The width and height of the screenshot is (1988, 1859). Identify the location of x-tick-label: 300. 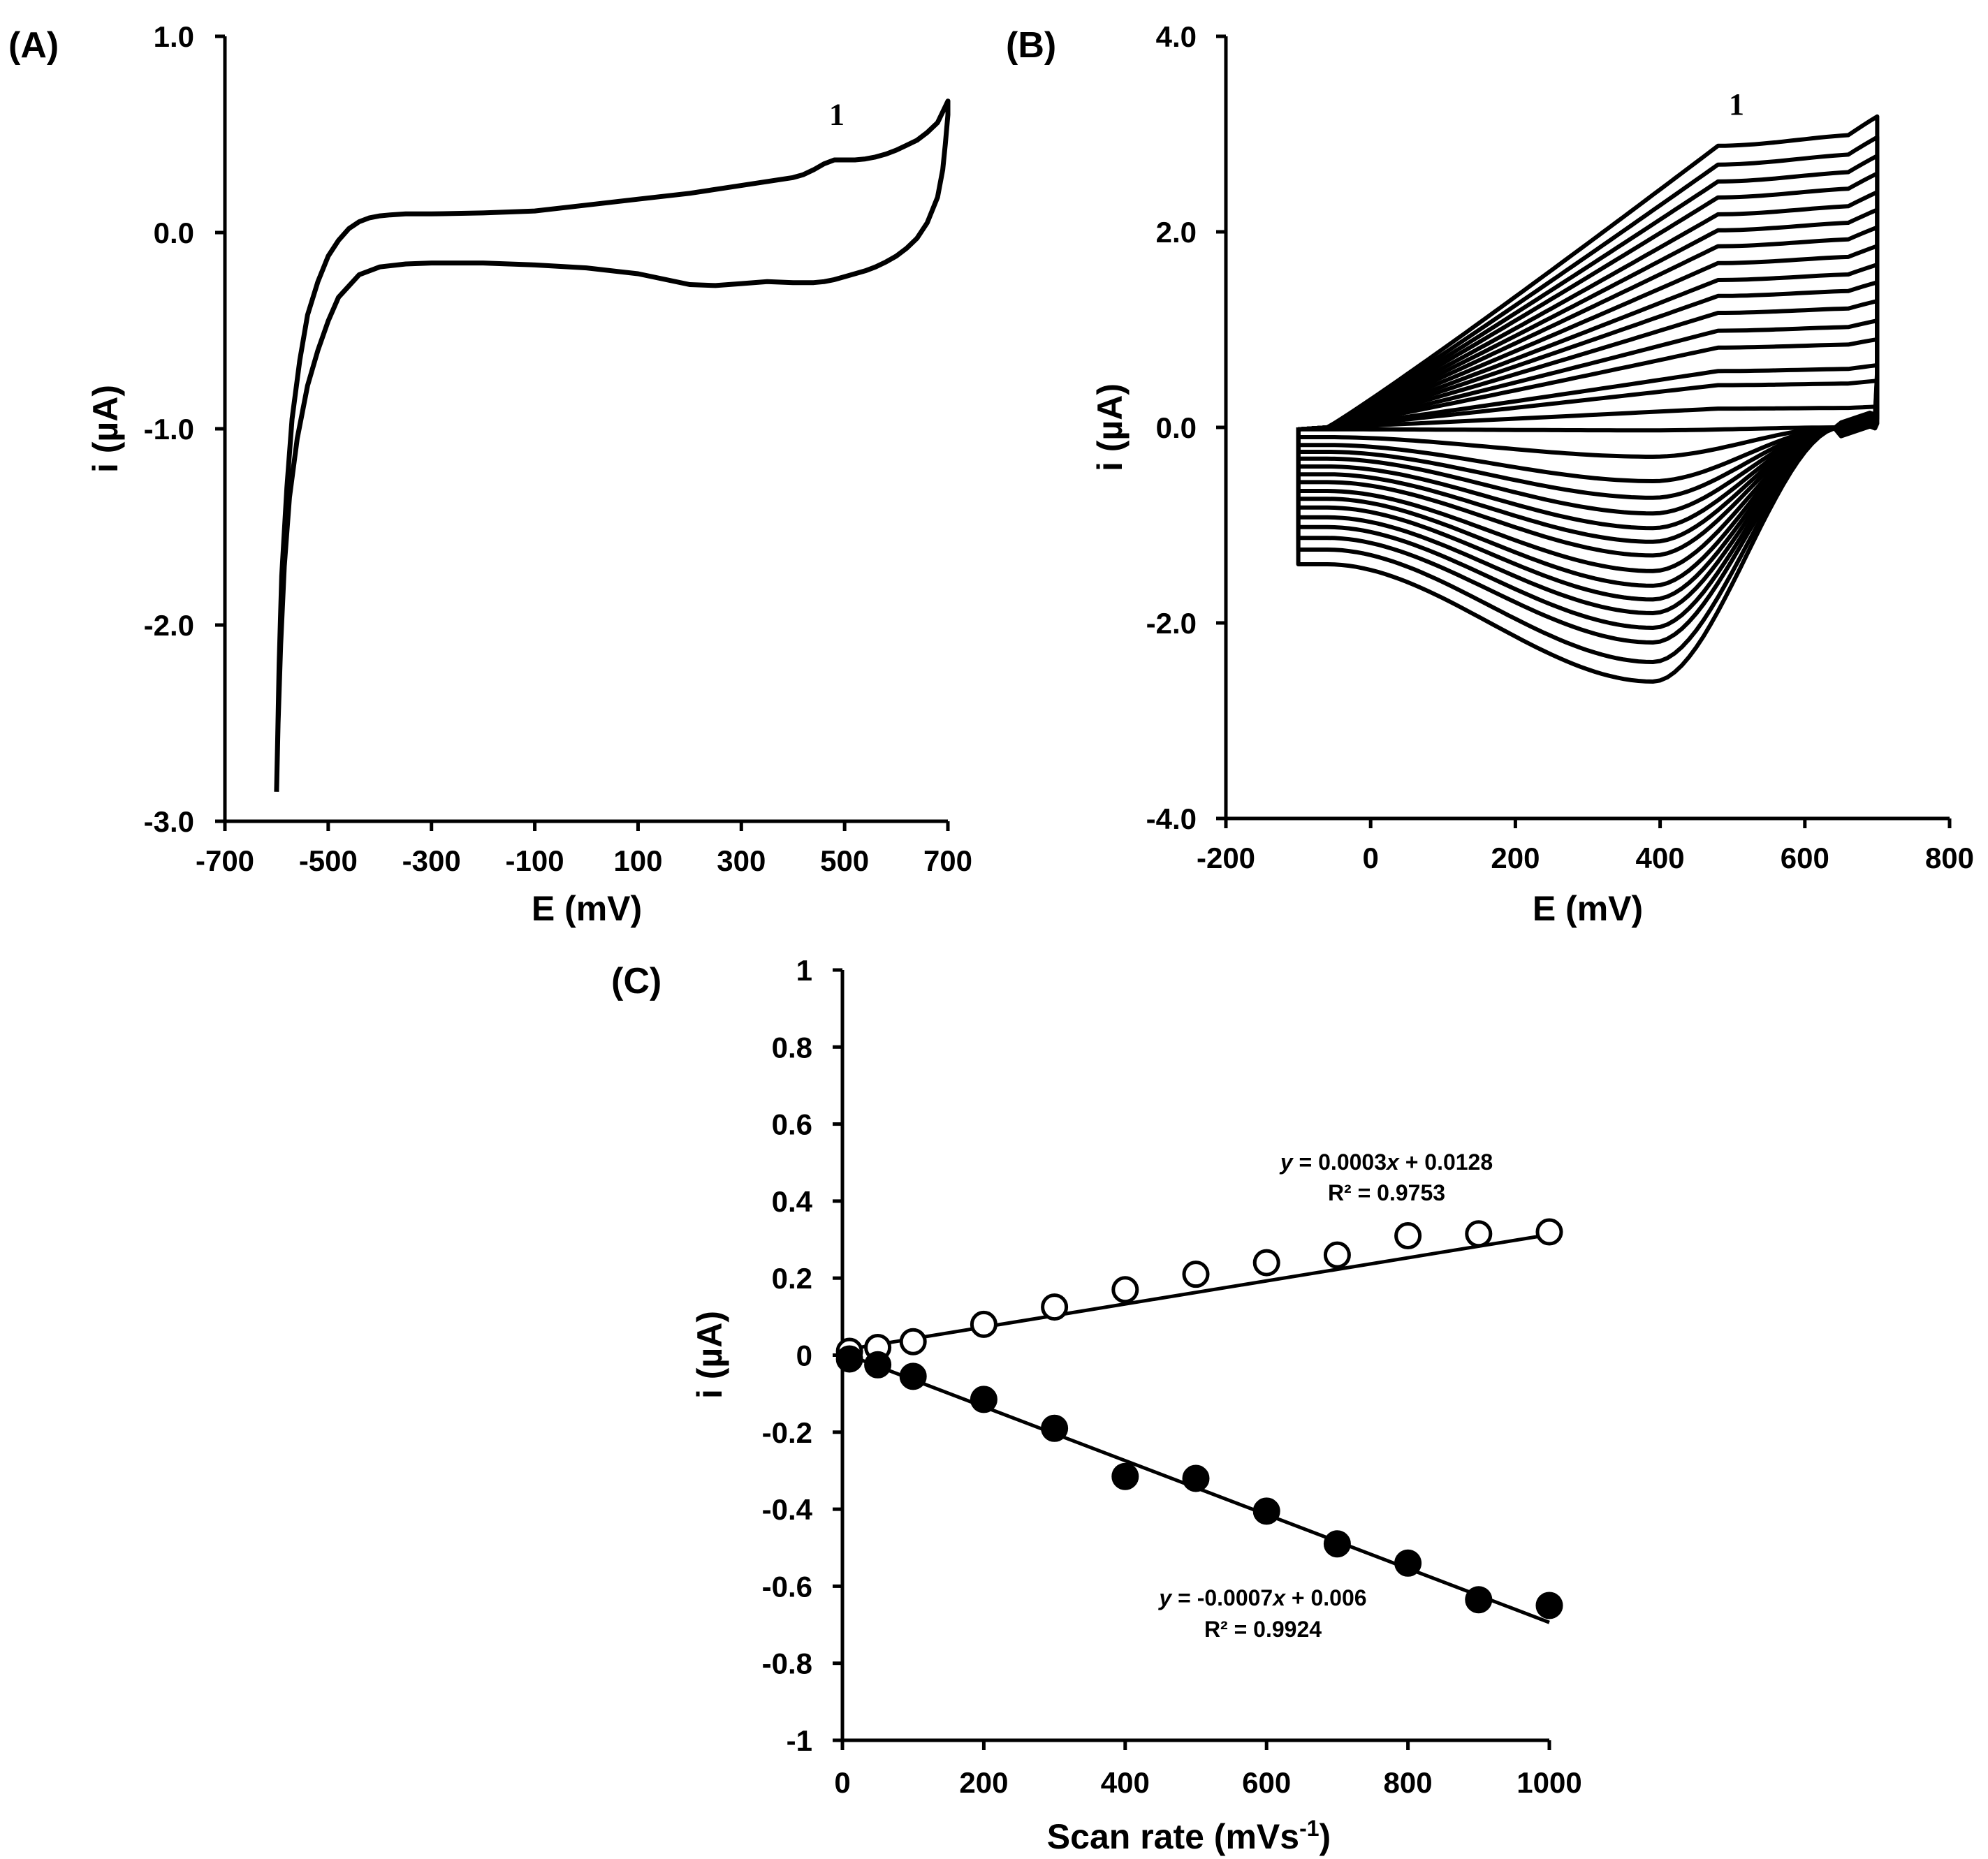
(741, 861).